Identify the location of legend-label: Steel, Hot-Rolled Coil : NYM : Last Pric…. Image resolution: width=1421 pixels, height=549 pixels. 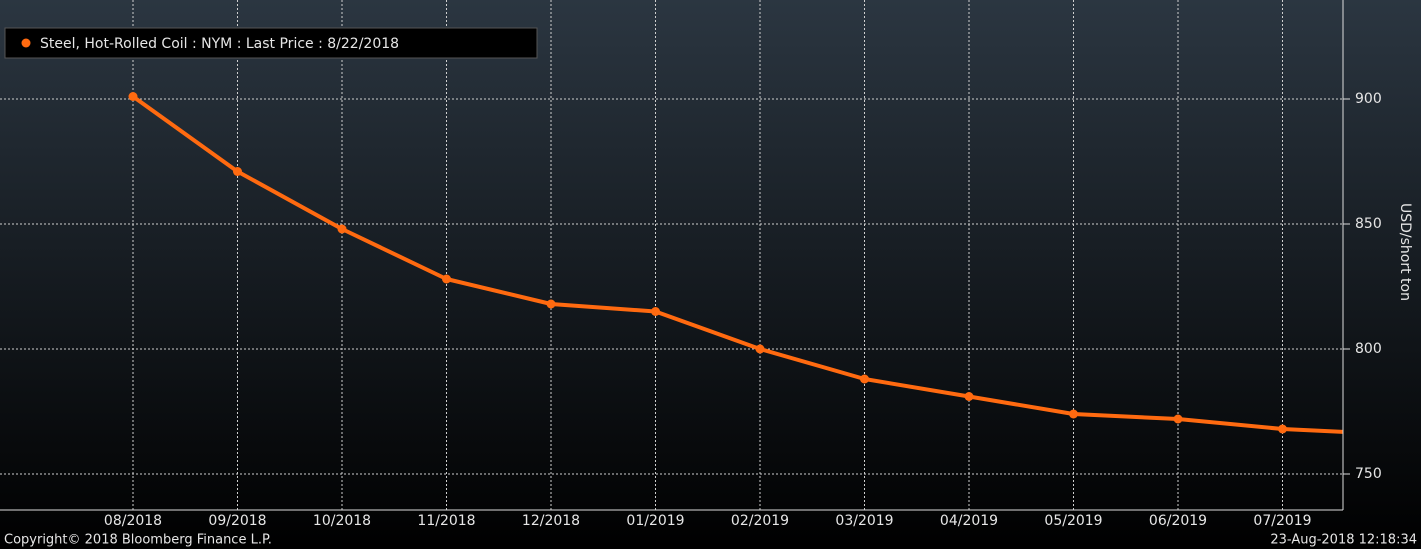
(219, 44).